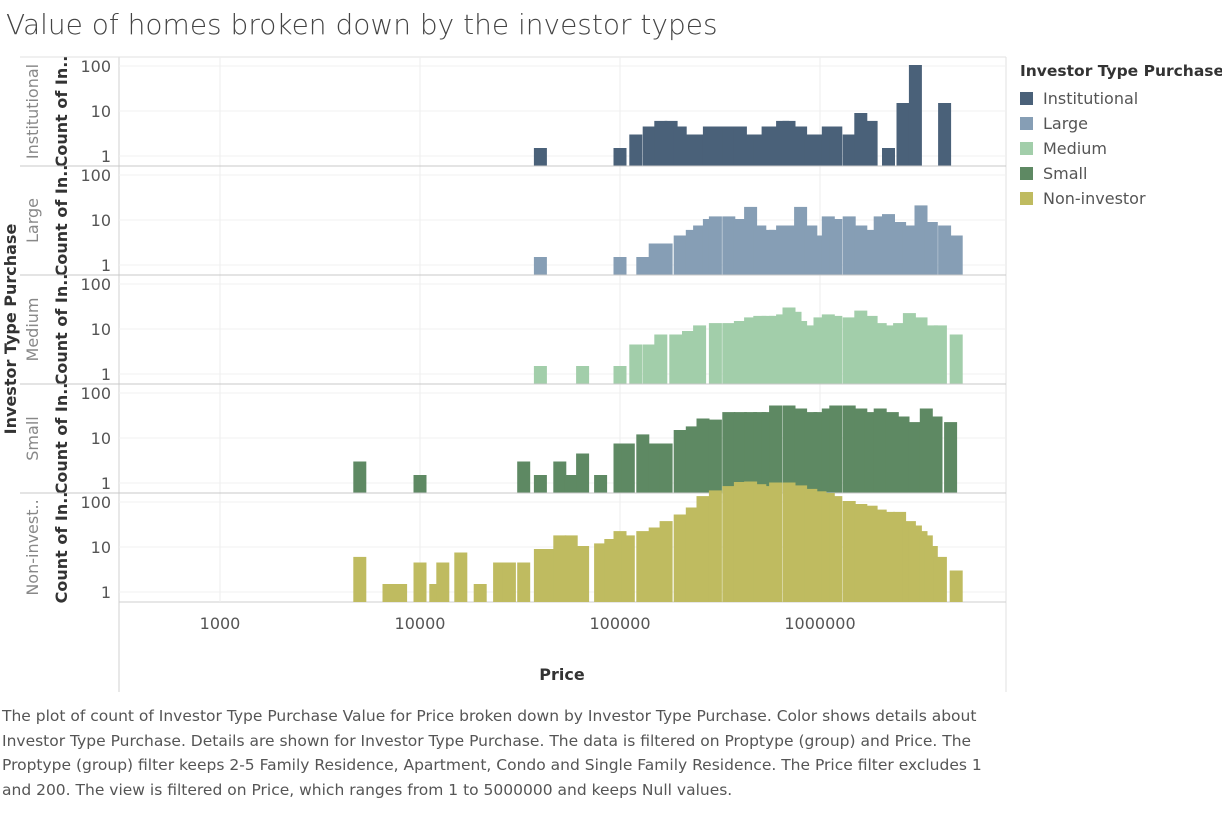 Image resolution: width=1222 pixels, height=827 pixels. Describe the element at coordinates (562, 674) in the screenshot. I see `x-axis-title: Price` at that location.